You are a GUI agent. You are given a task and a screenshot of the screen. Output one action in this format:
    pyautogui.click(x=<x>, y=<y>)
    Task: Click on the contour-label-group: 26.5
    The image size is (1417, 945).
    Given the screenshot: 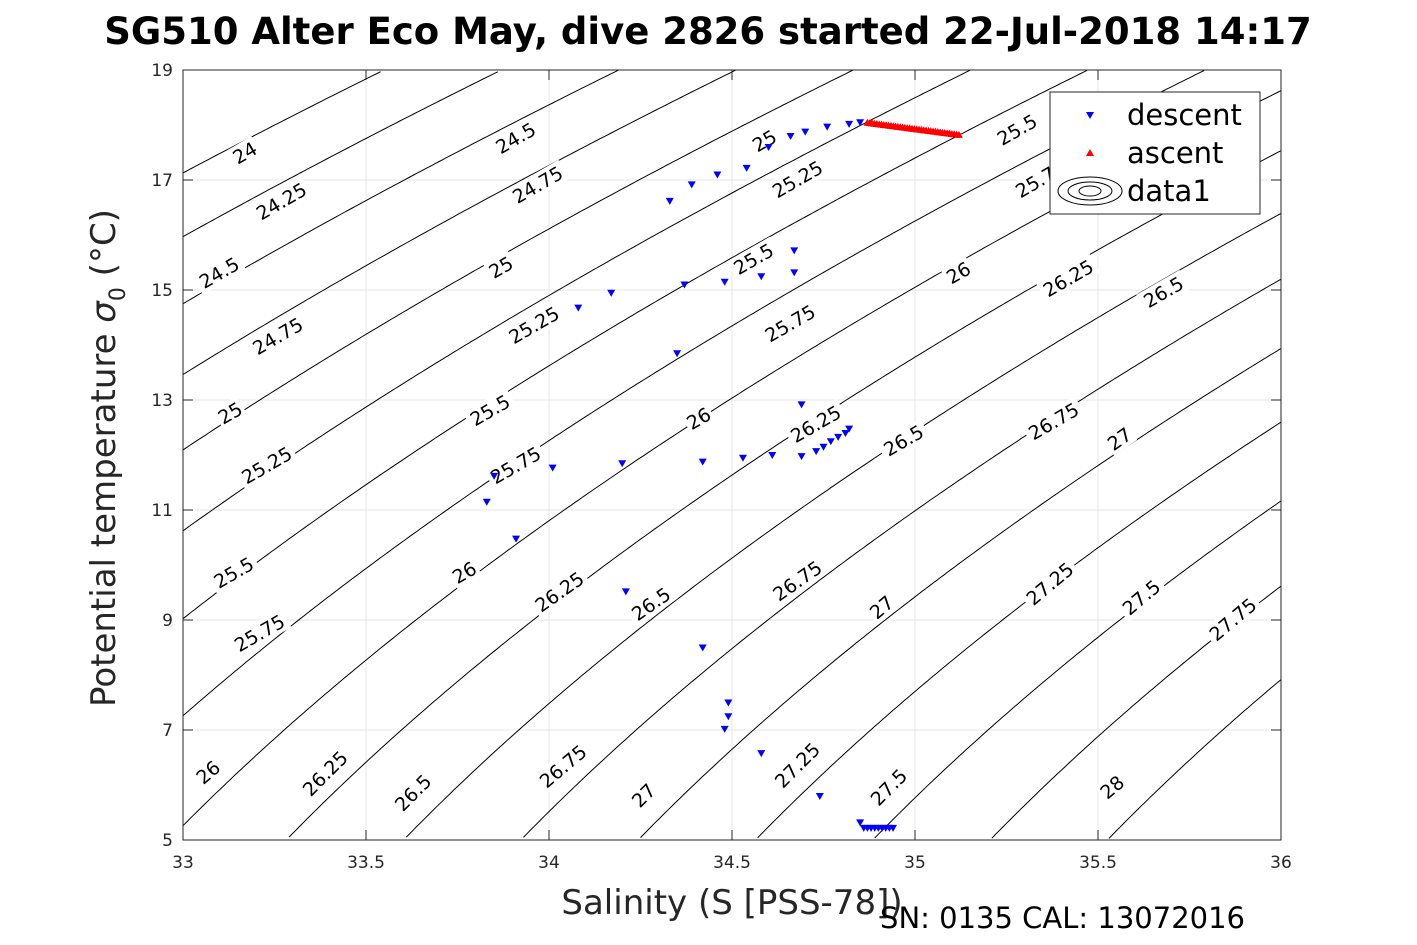 What is the action you would take?
    pyautogui.click(x=903, y=440)
    